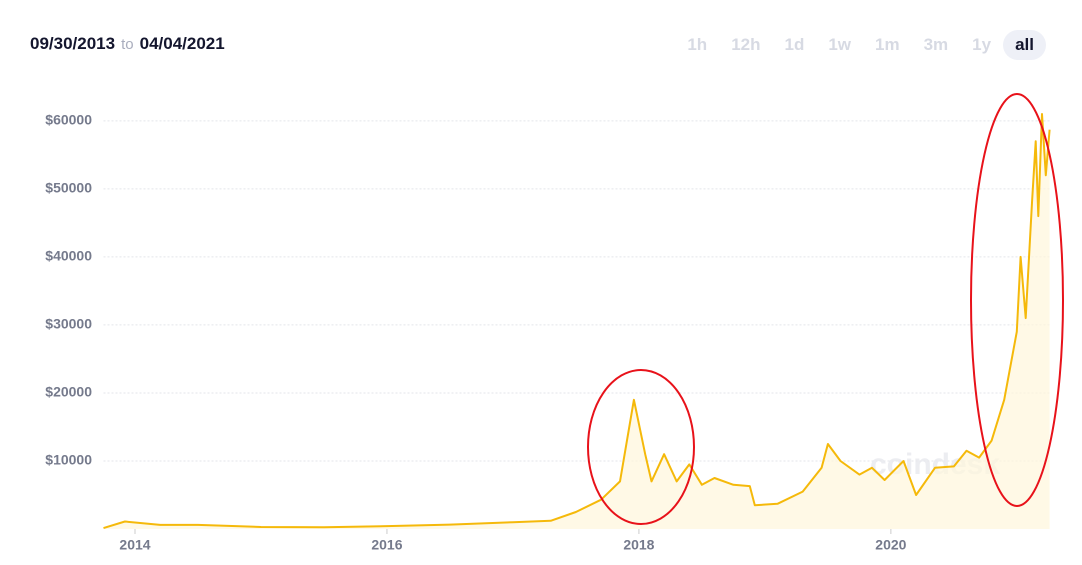 This screenshot has height=565, width=1082. I want to click on x-tick-label: 2016, so click(386, 545).